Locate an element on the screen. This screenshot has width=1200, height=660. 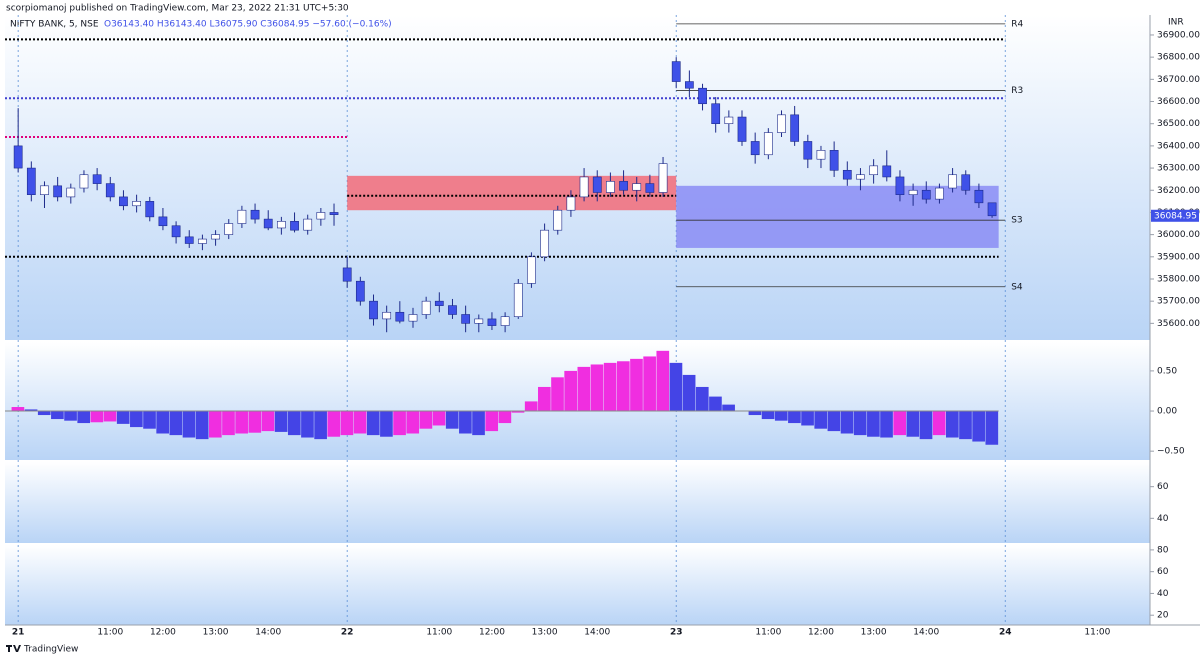
pivot-label: R3 is located at coordinates (1017, 91).